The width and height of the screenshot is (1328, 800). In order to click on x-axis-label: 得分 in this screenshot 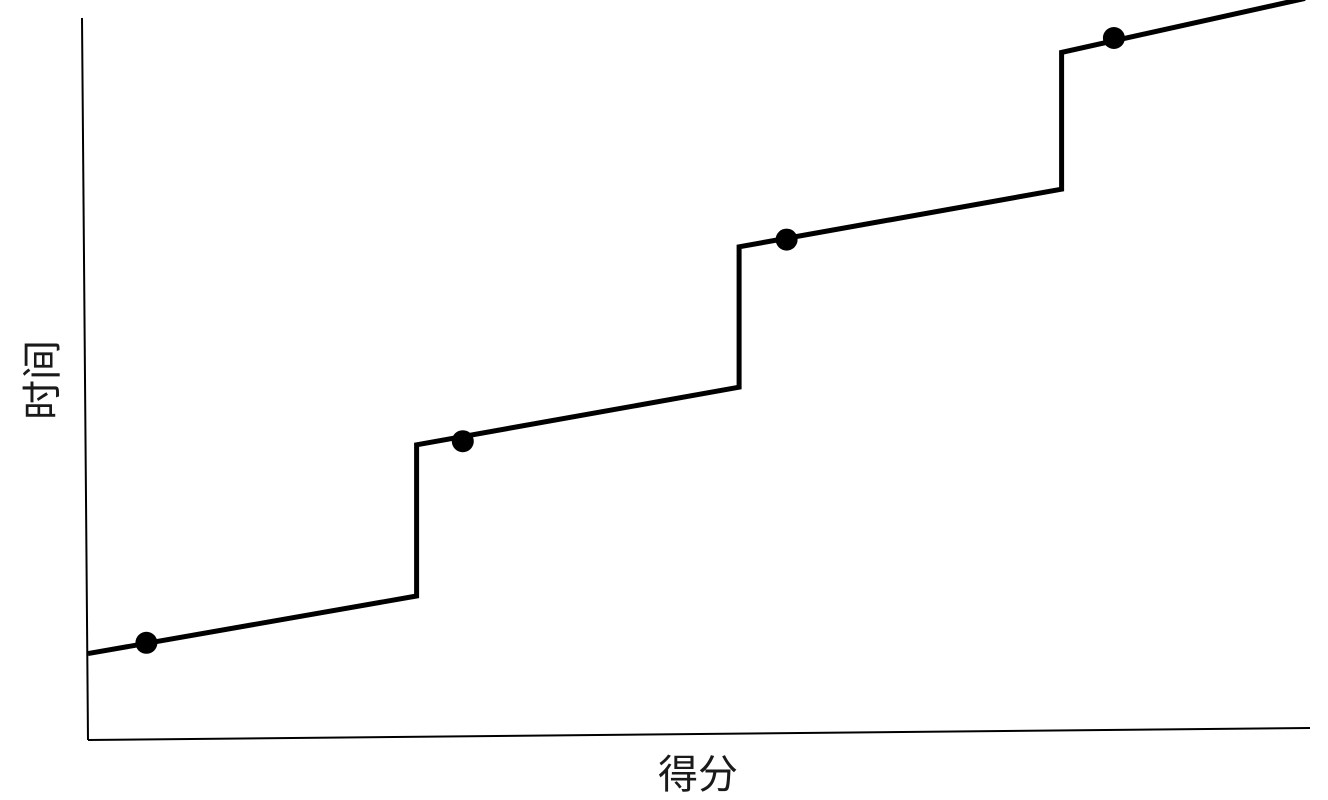, I will do `click(698, 775)`.